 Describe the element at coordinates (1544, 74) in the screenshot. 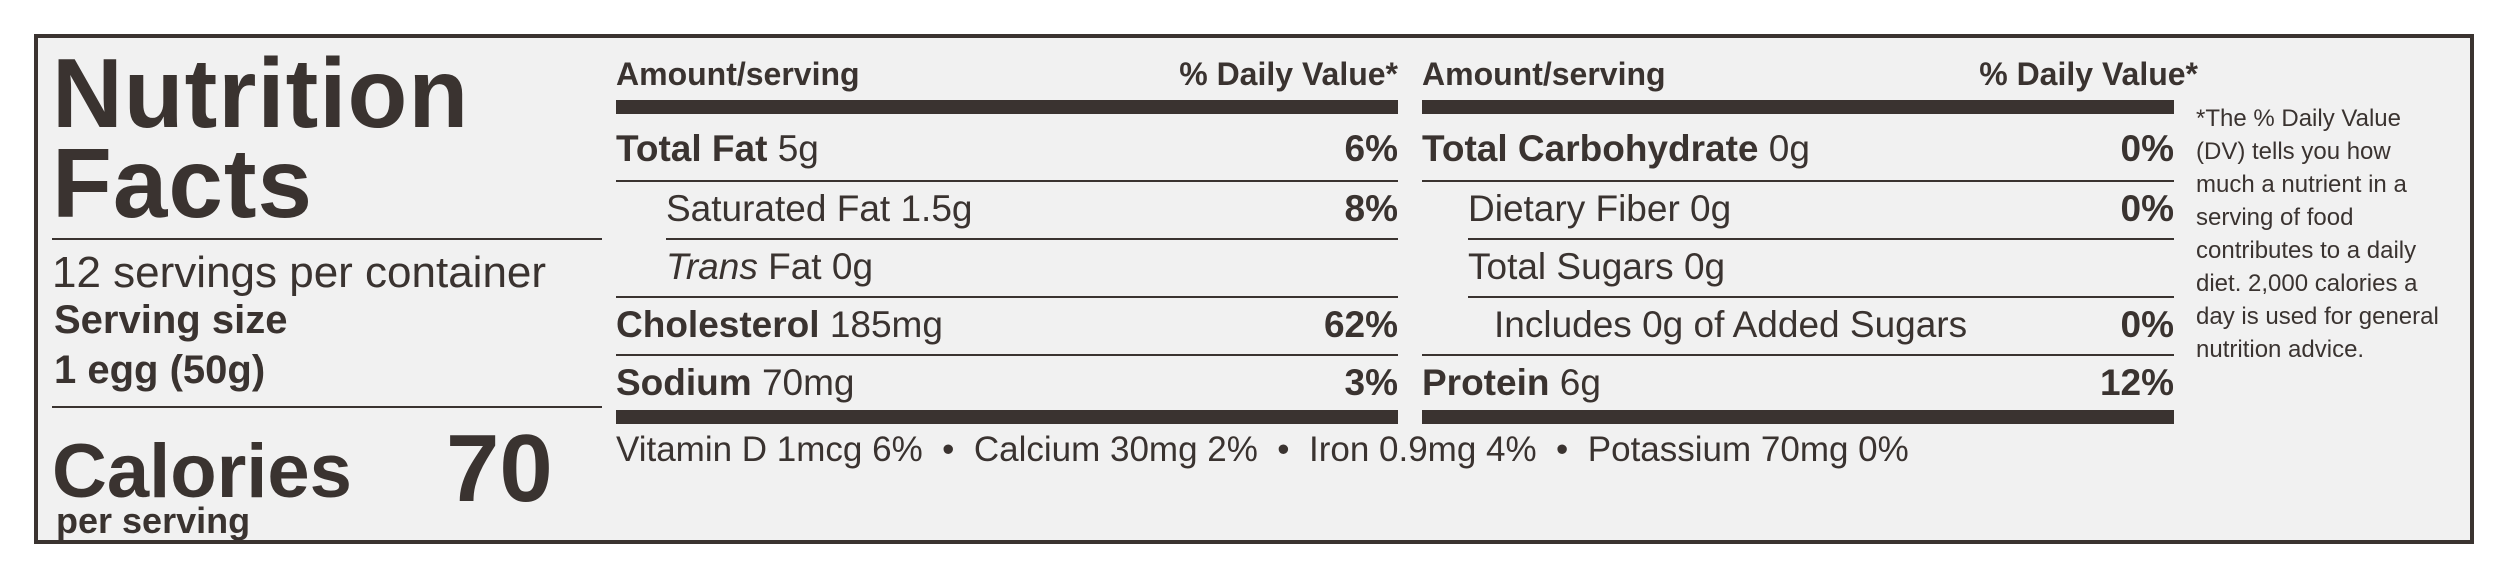

I see `right-header-amount: Amount/serving` at that location.